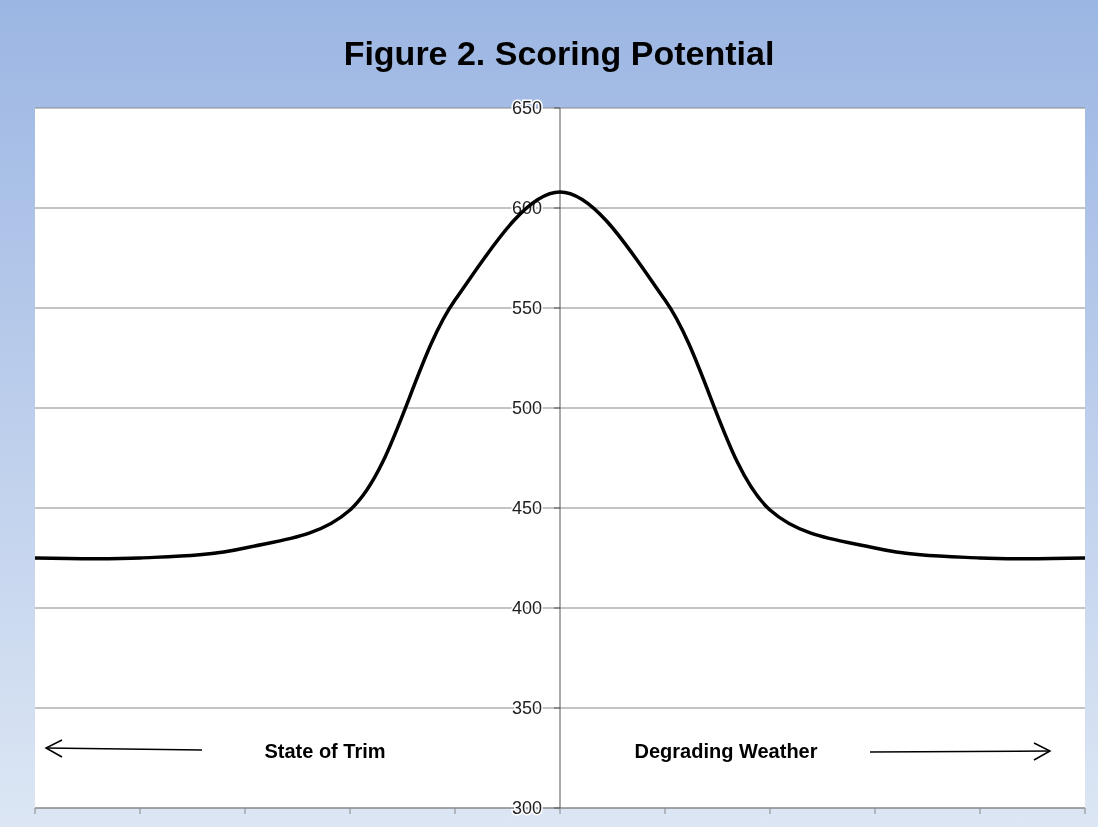  Describe the element at coordinates (526, 708) in the screenshot. I see `y-tick-label: 350` at that location.